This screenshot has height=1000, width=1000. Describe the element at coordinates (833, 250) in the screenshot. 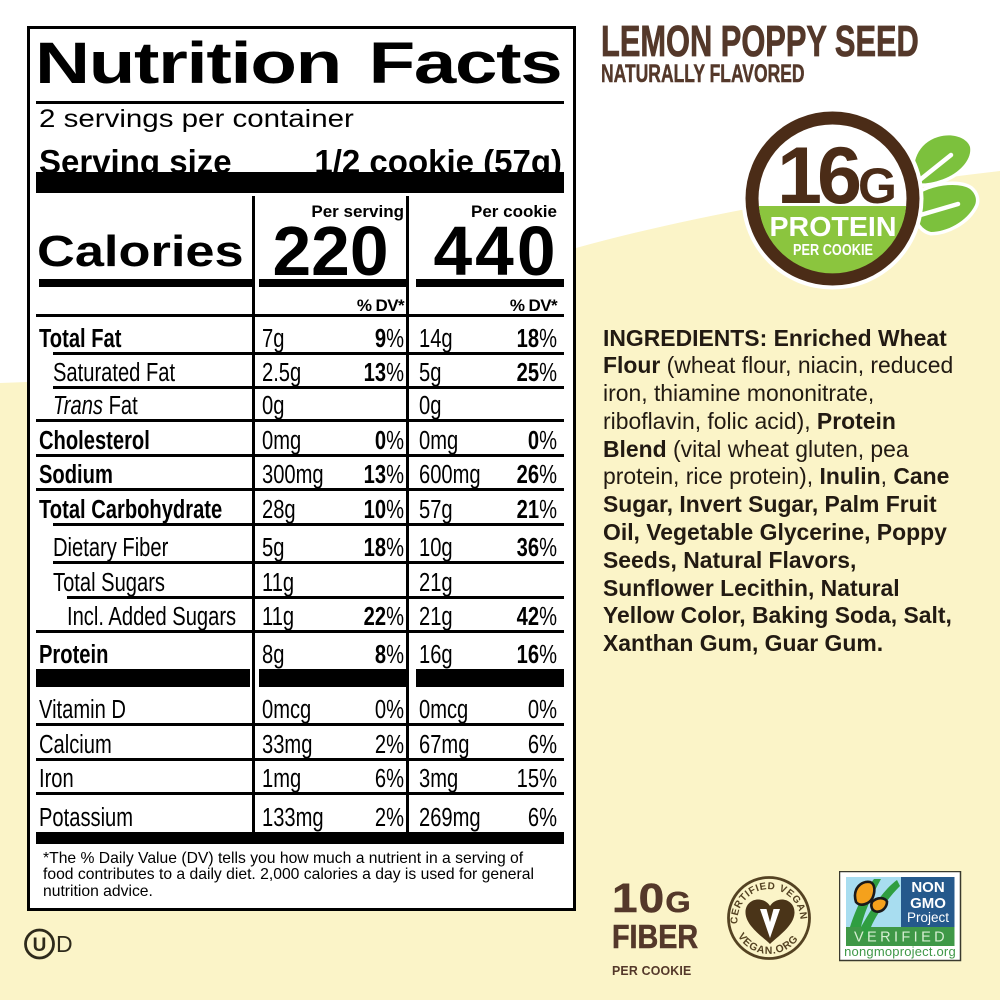

I see `svg-text: PER COOKIE` at that location.